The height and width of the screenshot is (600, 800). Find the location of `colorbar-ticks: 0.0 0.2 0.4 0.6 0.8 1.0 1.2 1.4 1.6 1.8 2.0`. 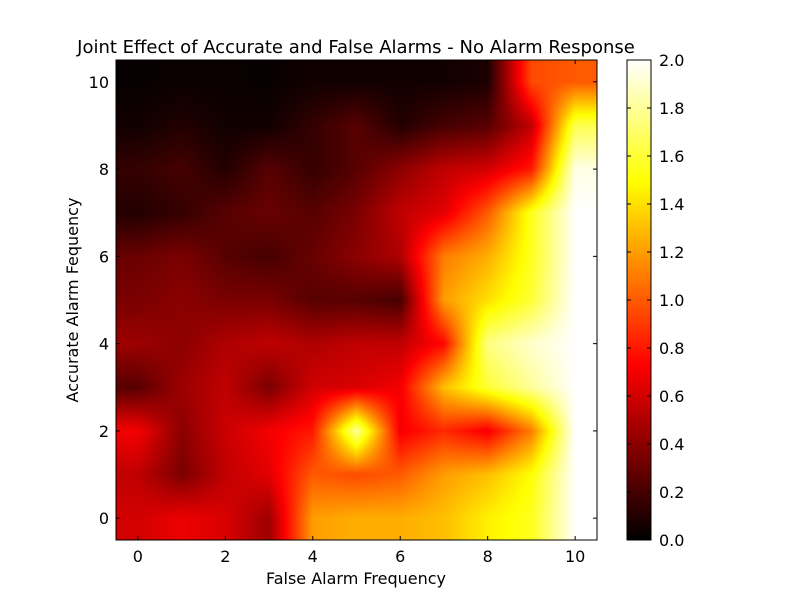

colorbar-ticks: 0.0 0.2 0.4 0.6 0.8 1.0 1.2 1.4 1.6 1.8 2.0 is located at coordinates (655, 300).